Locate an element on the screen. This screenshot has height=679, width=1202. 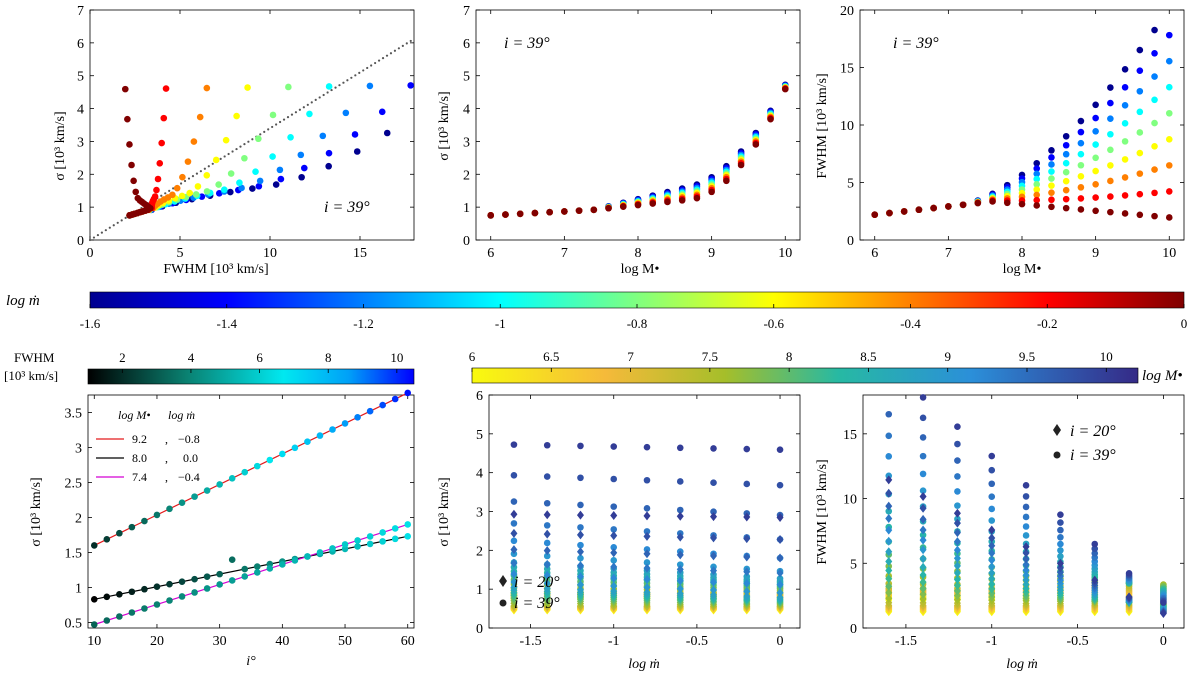
colorbar-fwhm-label-line1: FWHM is located at coordinates (34, 357).